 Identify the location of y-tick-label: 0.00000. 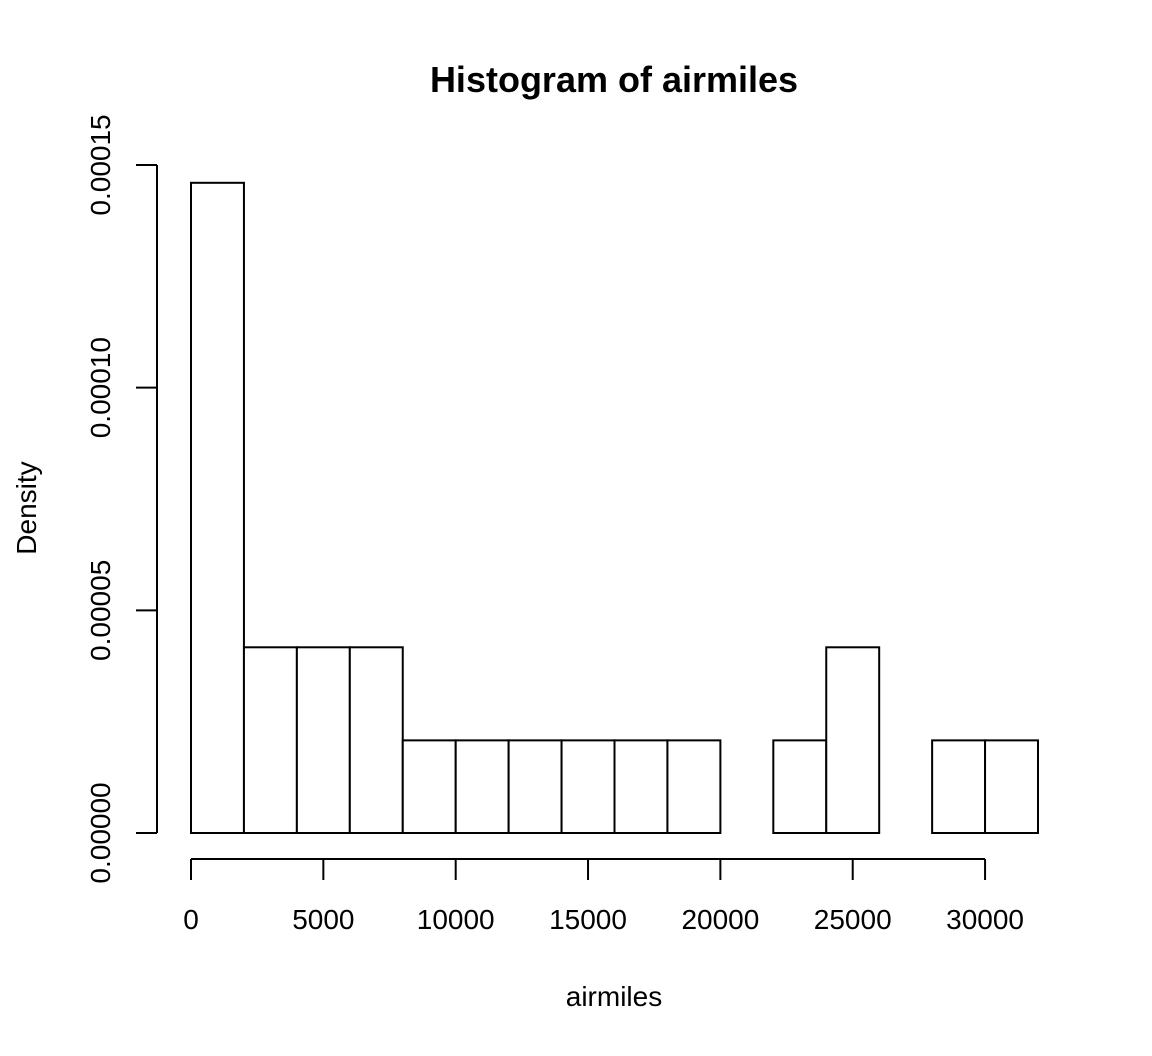
(100, 832).